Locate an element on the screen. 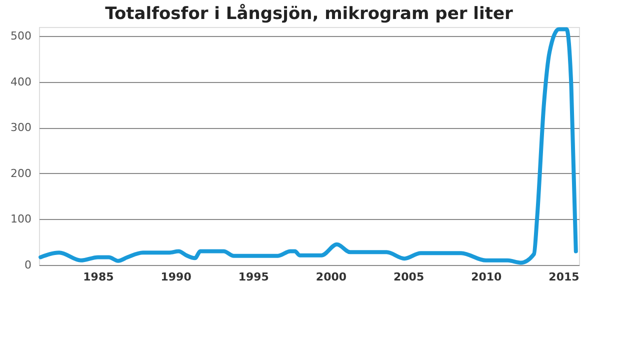 The height and width of the screenshot is (350, 630). x-tick-label: 2015 is located at coordinates (564, 277).